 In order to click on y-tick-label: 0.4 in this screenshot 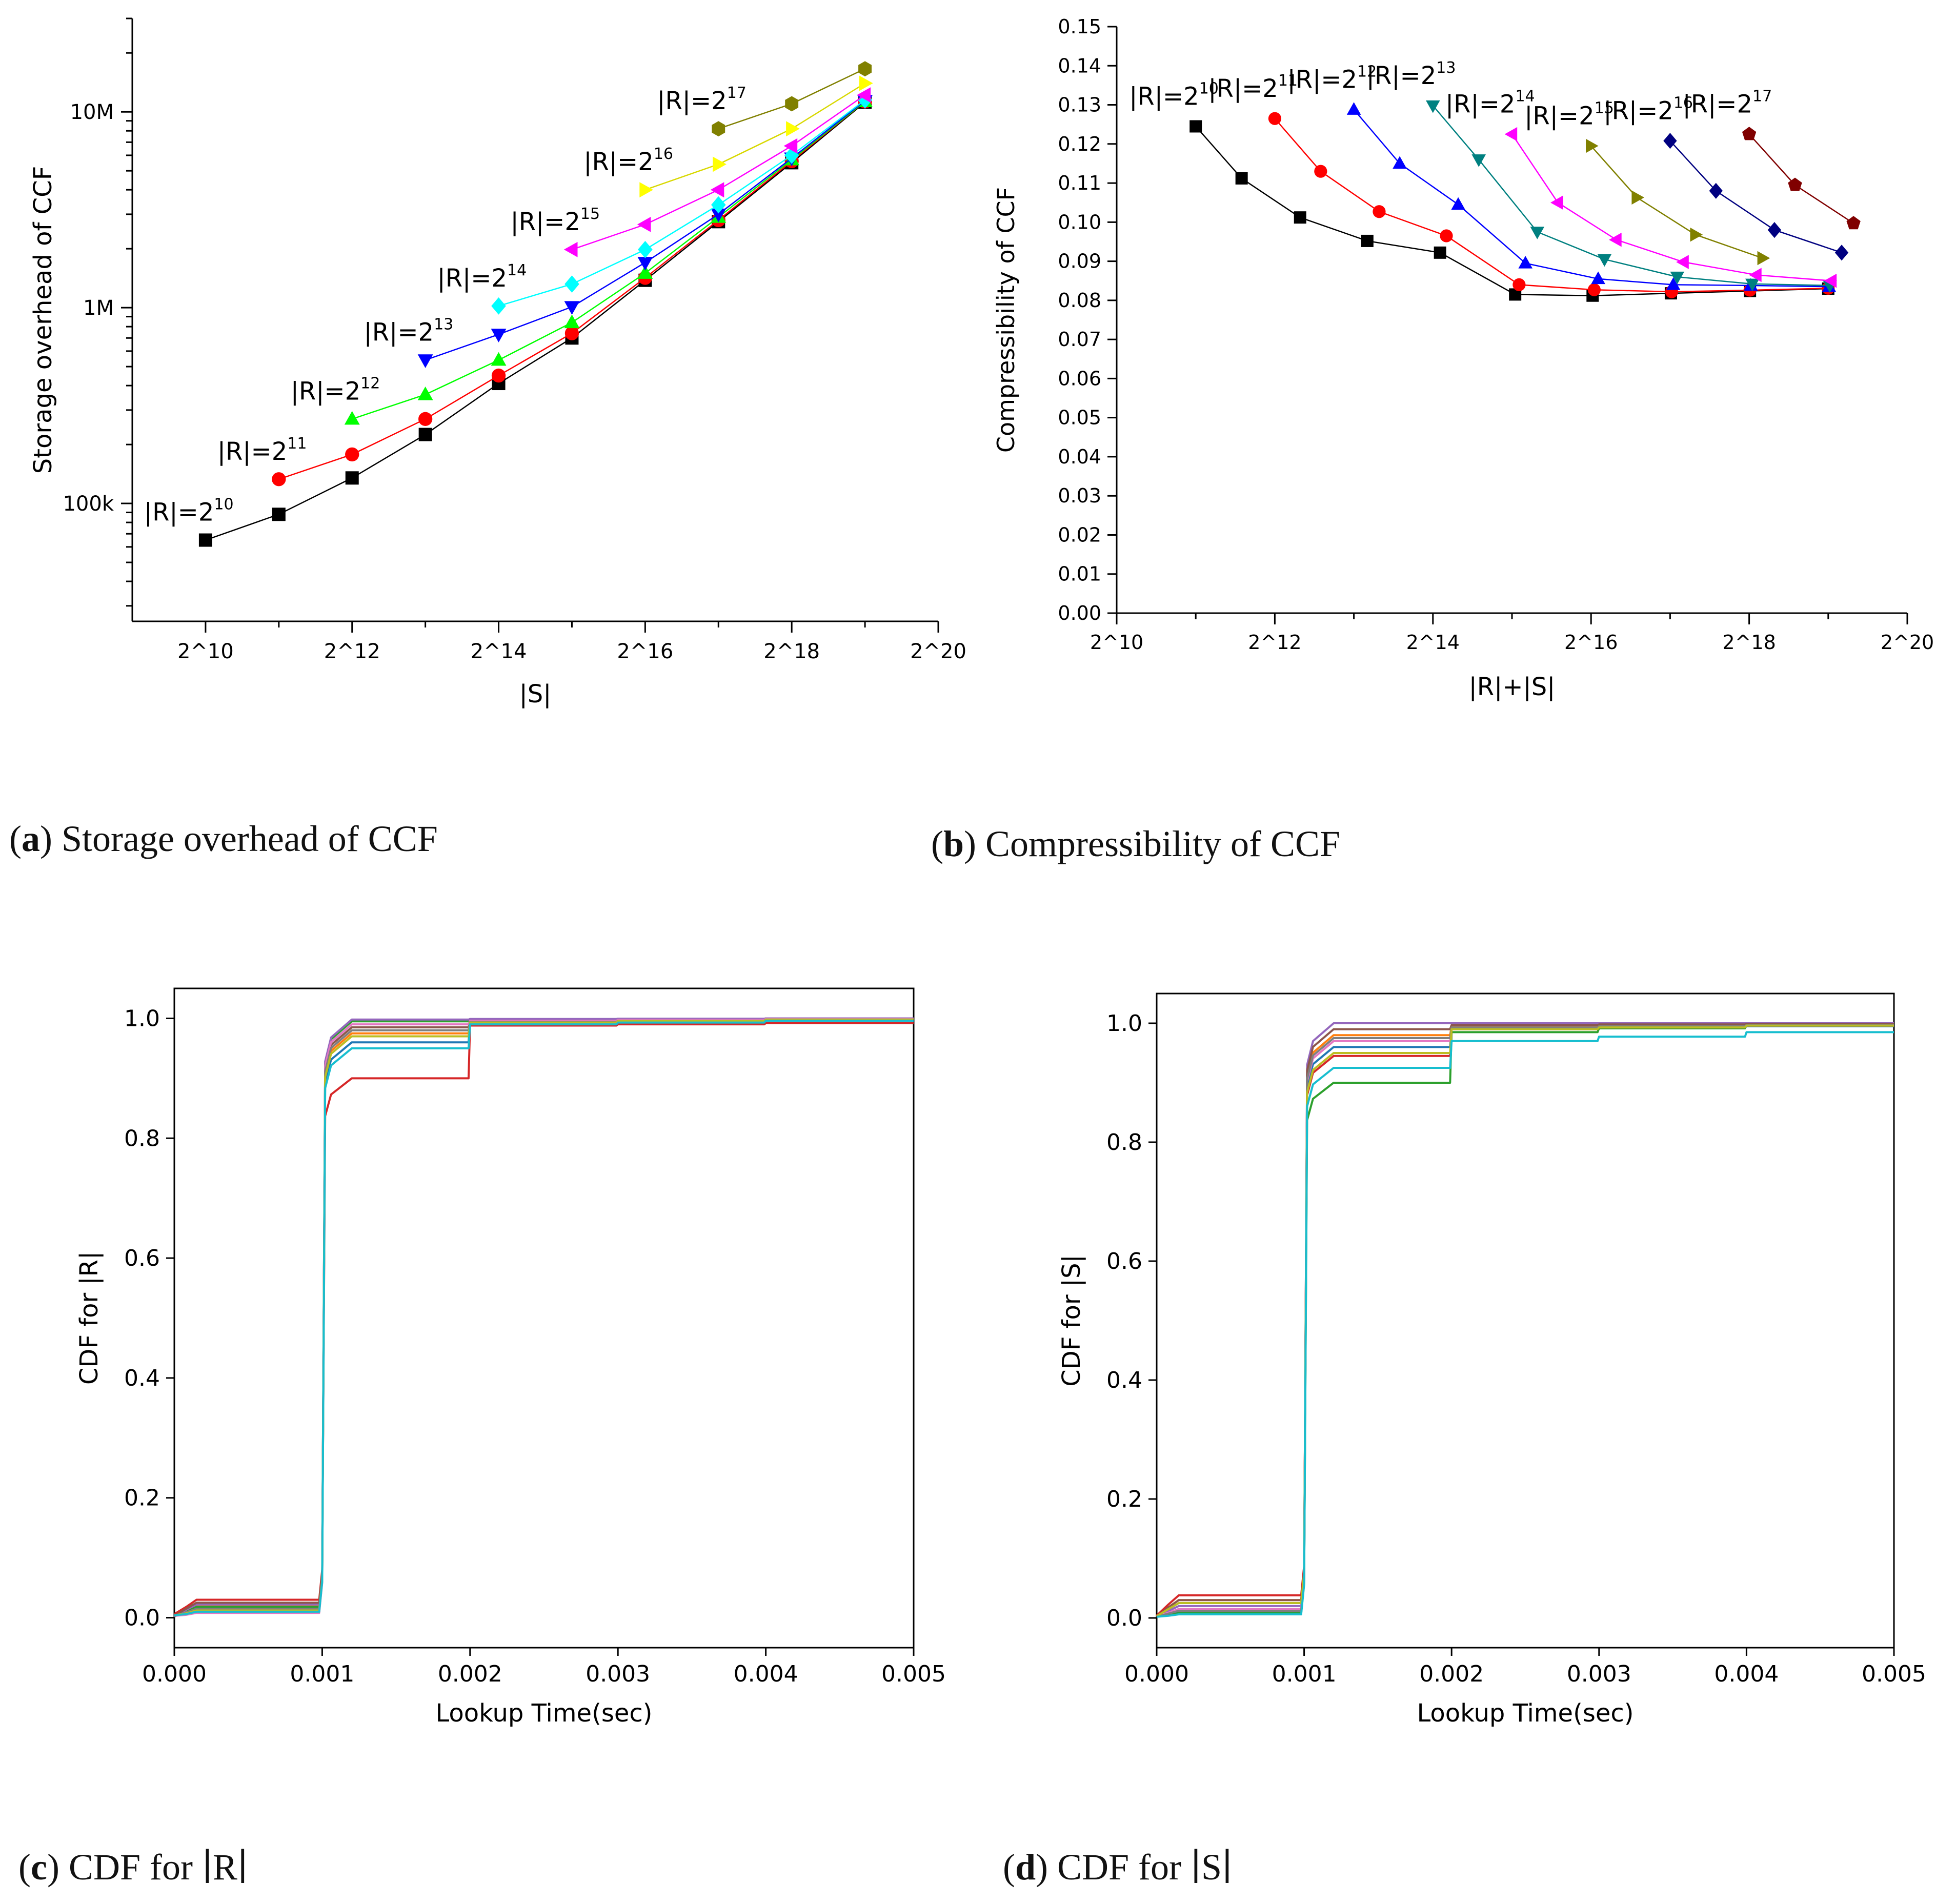, I will do `click(1124, 1380)`.